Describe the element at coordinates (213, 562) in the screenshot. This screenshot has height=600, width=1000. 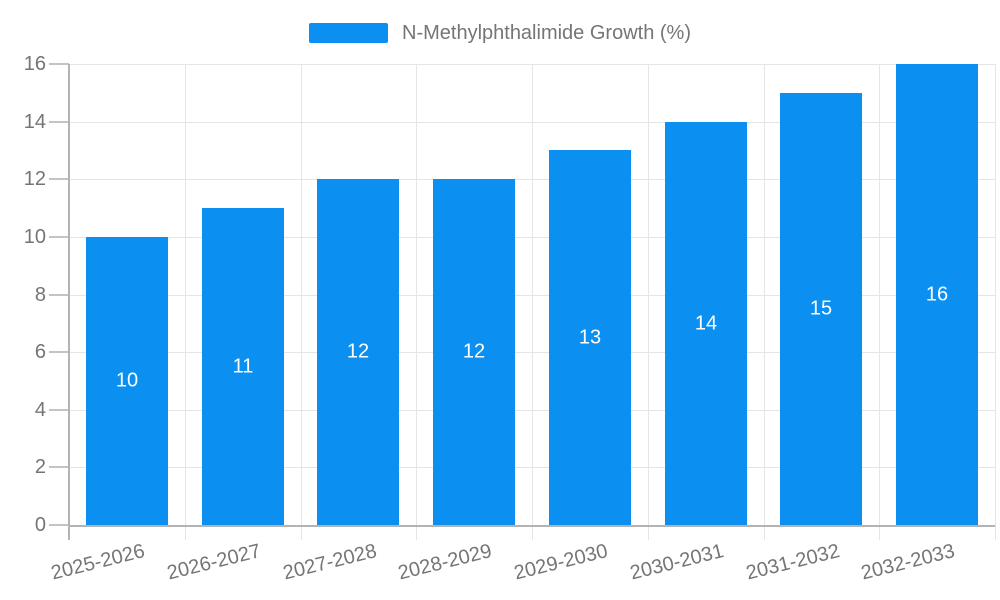
I see `x-axis-tick-label: 2026-2027` at that location.